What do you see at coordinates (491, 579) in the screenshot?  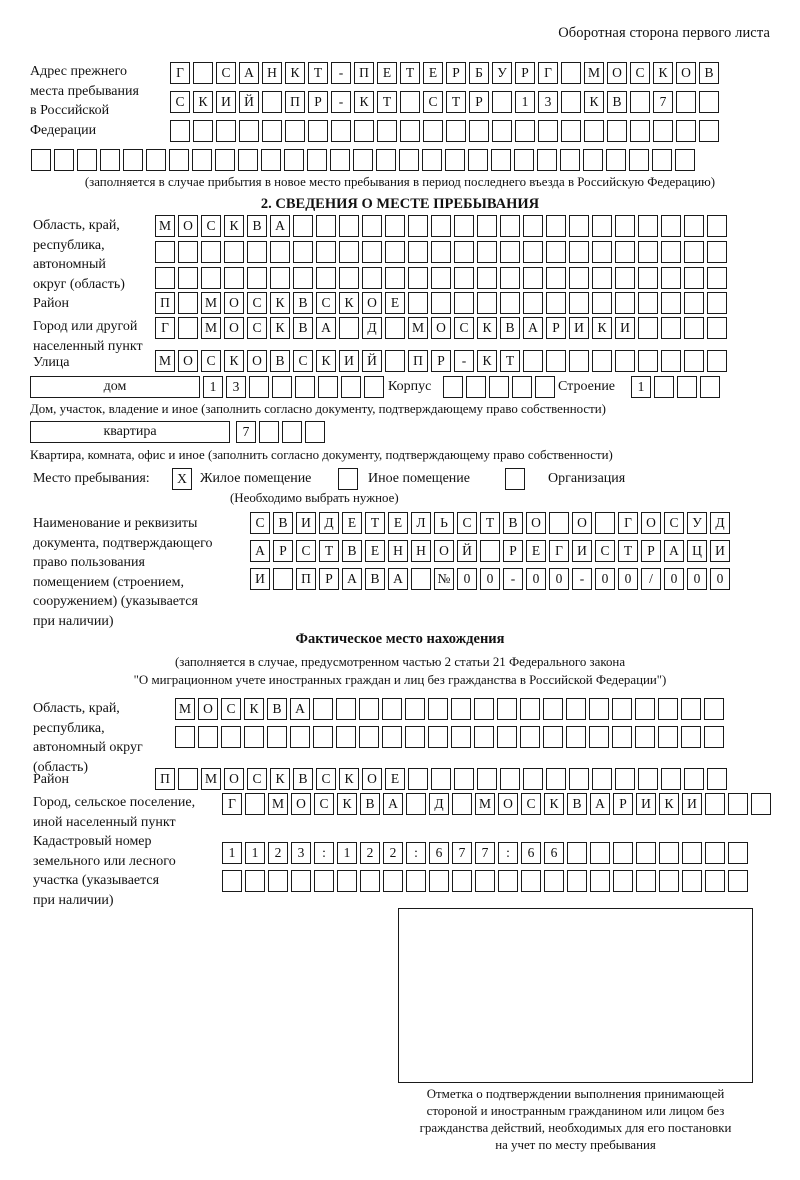 I see `document-row-3: И П Р А В А № 0 0-0 0-0 0/0 0 0` at bounding box center [491, 579].